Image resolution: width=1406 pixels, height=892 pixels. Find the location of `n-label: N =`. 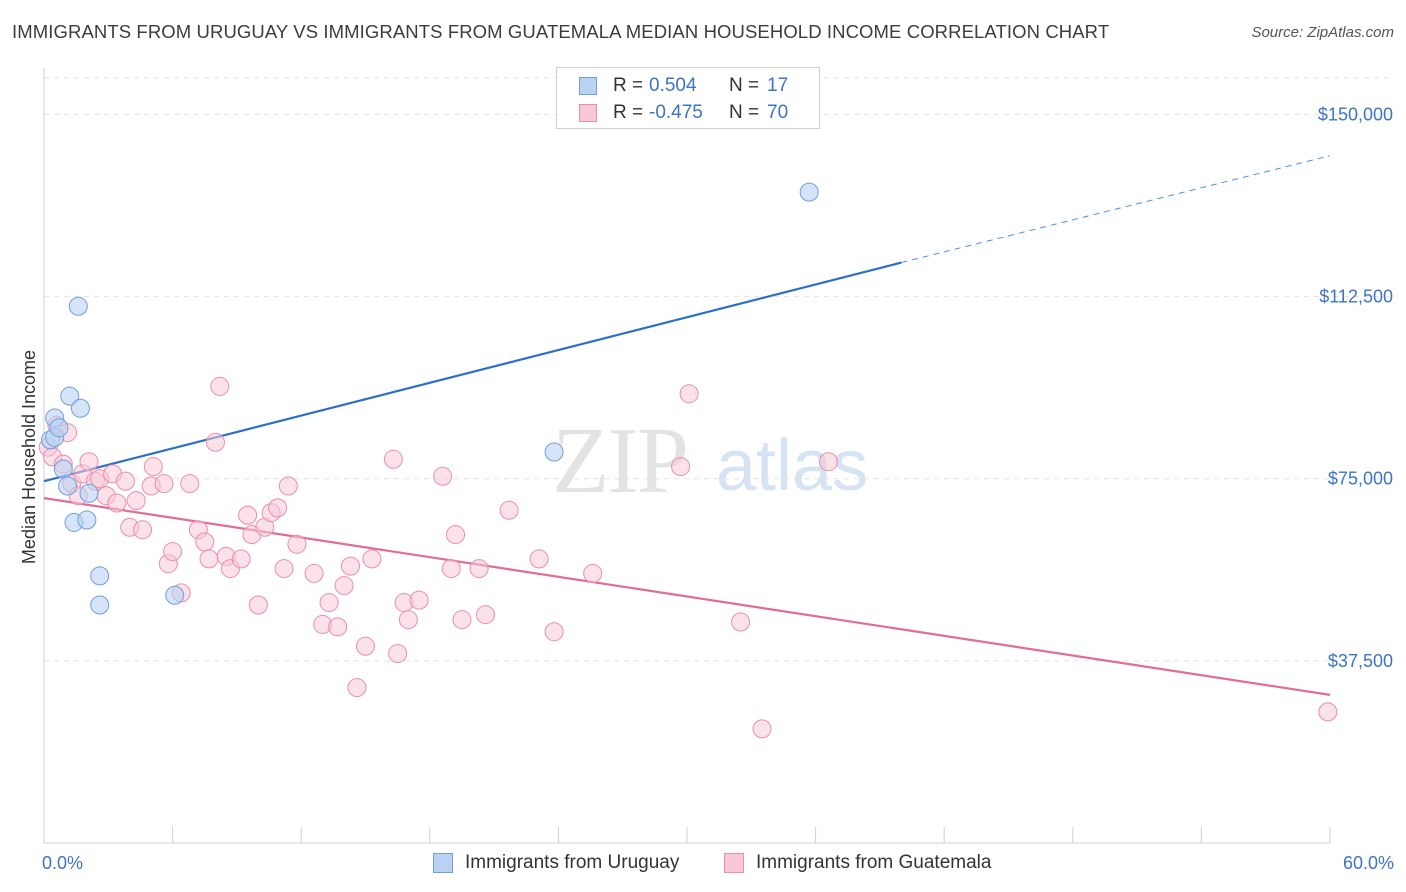

n-label: N = is located at coordinates (744, 112).